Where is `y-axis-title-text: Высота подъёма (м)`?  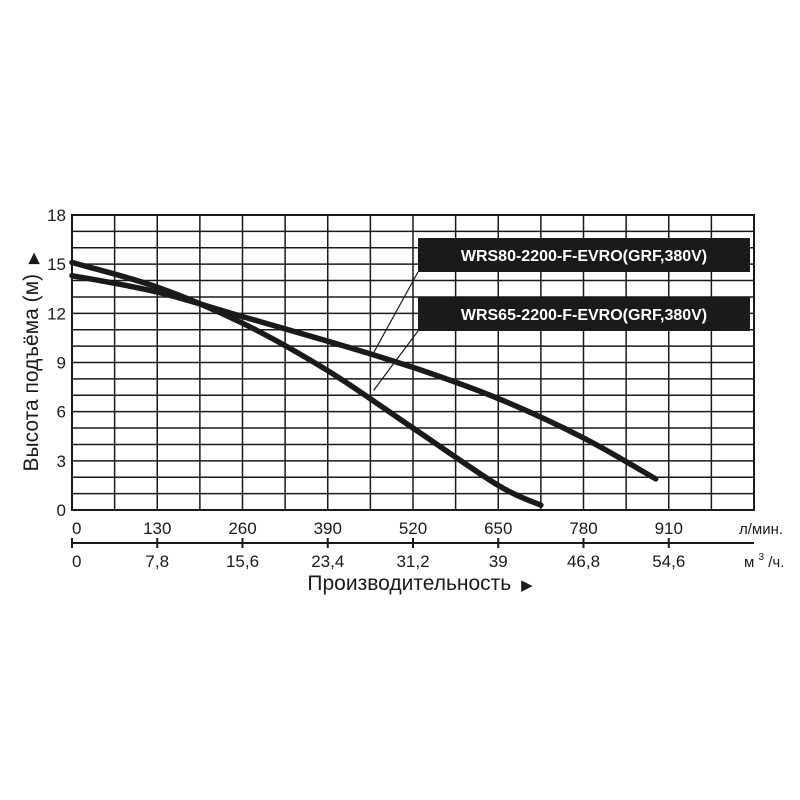 y-axis-title-text: Высота подъёма (м) is located at coordinates (31, 373).